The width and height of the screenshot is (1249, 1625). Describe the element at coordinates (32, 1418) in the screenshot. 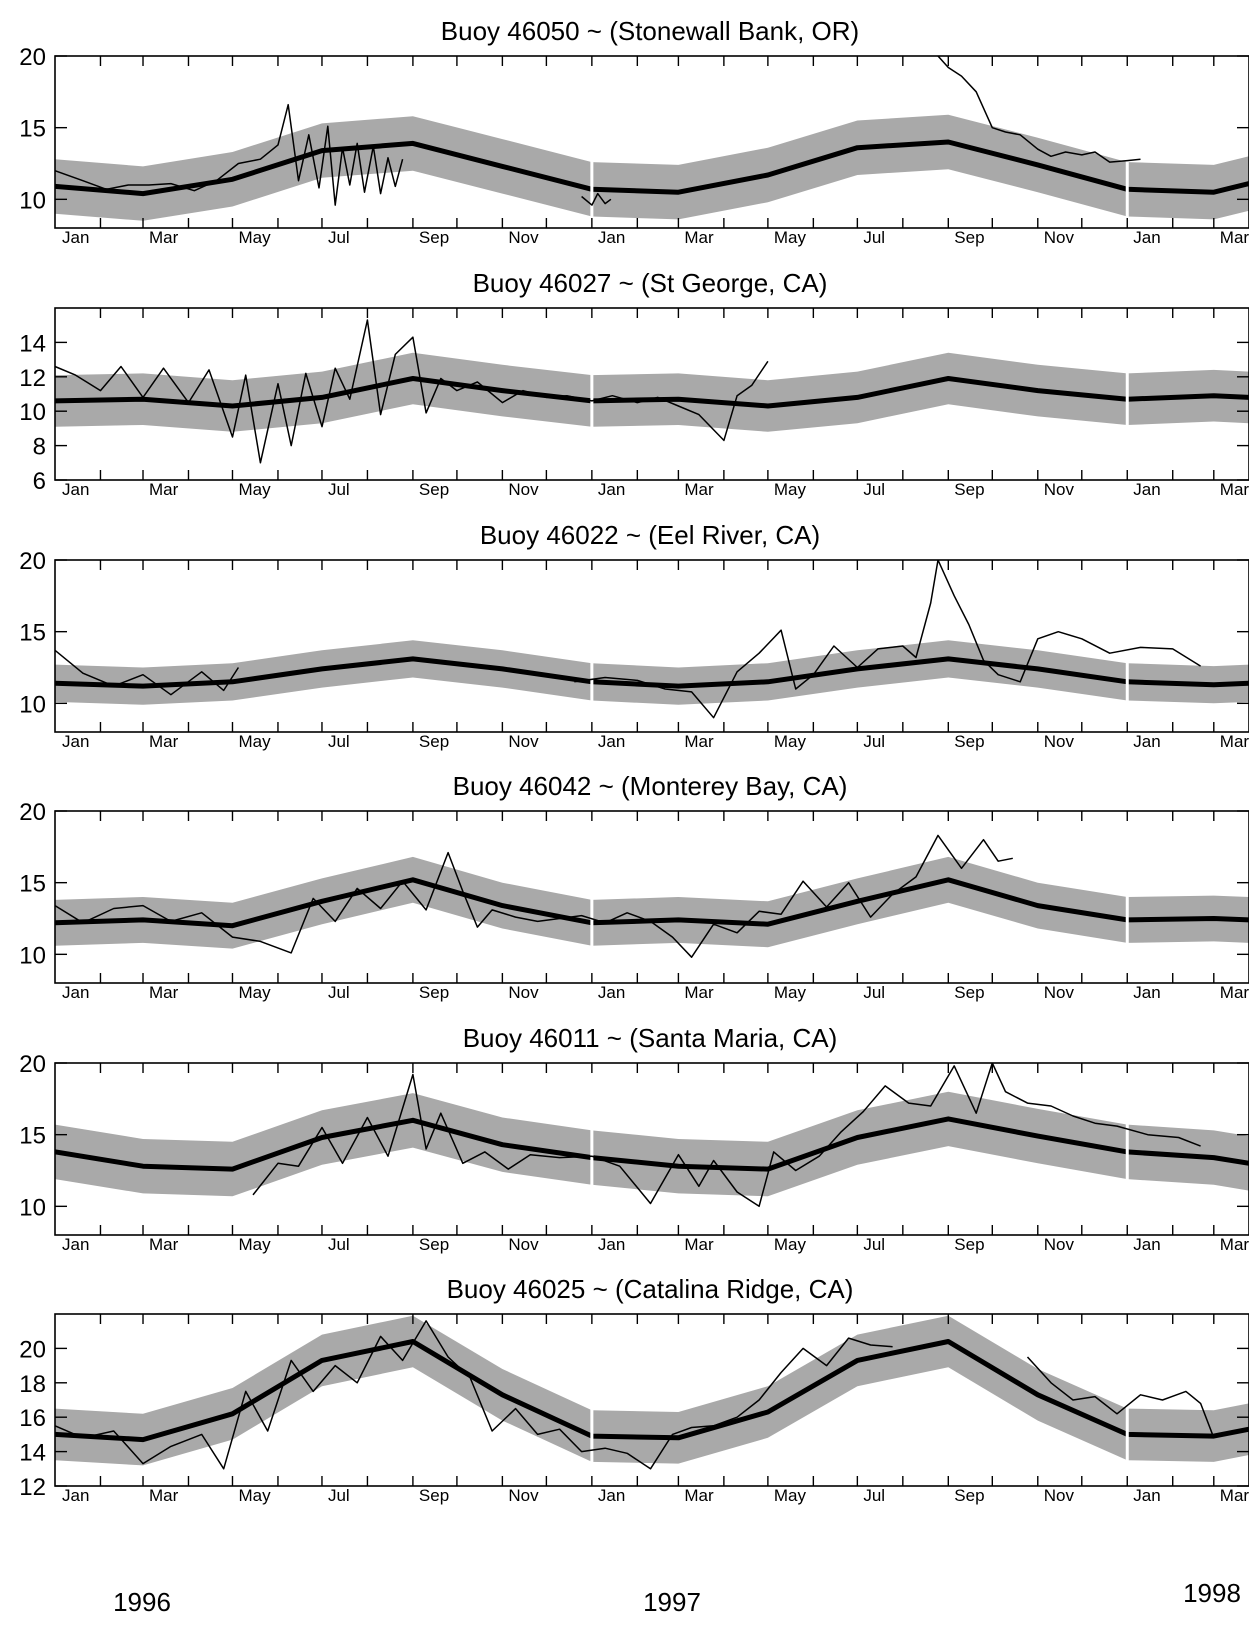

I see `y-tick-label: 16` at that location.